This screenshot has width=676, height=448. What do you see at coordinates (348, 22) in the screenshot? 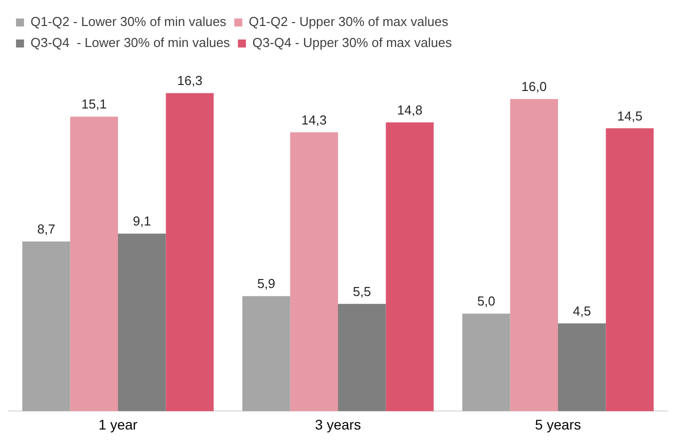
I see `legend-label: Q1-Q2 - Upper 30% of max values` at bounding box center [348, 22].